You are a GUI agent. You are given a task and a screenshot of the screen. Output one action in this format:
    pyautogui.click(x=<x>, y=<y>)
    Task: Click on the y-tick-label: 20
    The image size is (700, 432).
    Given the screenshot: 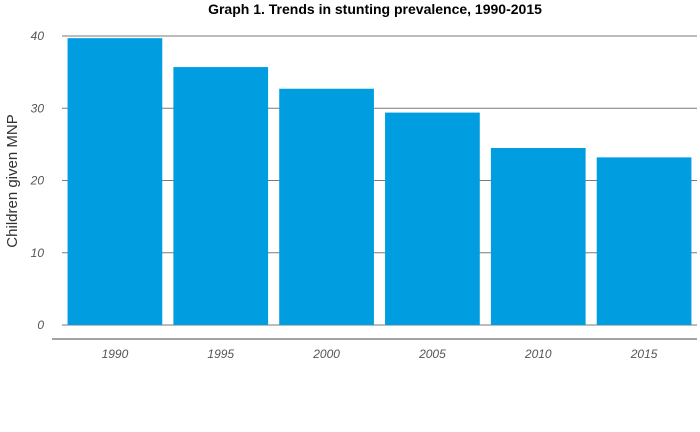 What is the action you would take?
    pyautogui.click(x=37, y=181)
    